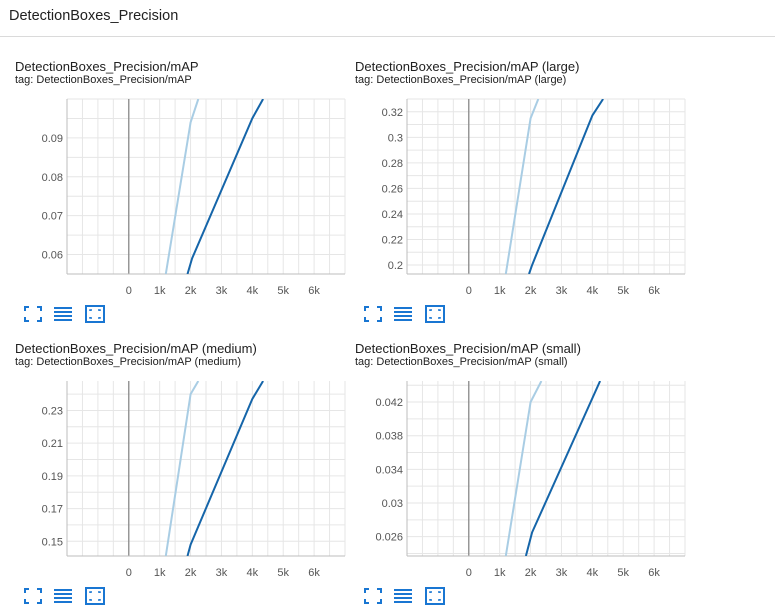 Image resolution: width=775 pixels, height=614 pixels. Describe the element at coordinates (392, 189) in the screenshot. I see `y-tick-label: 0.26` at that location.